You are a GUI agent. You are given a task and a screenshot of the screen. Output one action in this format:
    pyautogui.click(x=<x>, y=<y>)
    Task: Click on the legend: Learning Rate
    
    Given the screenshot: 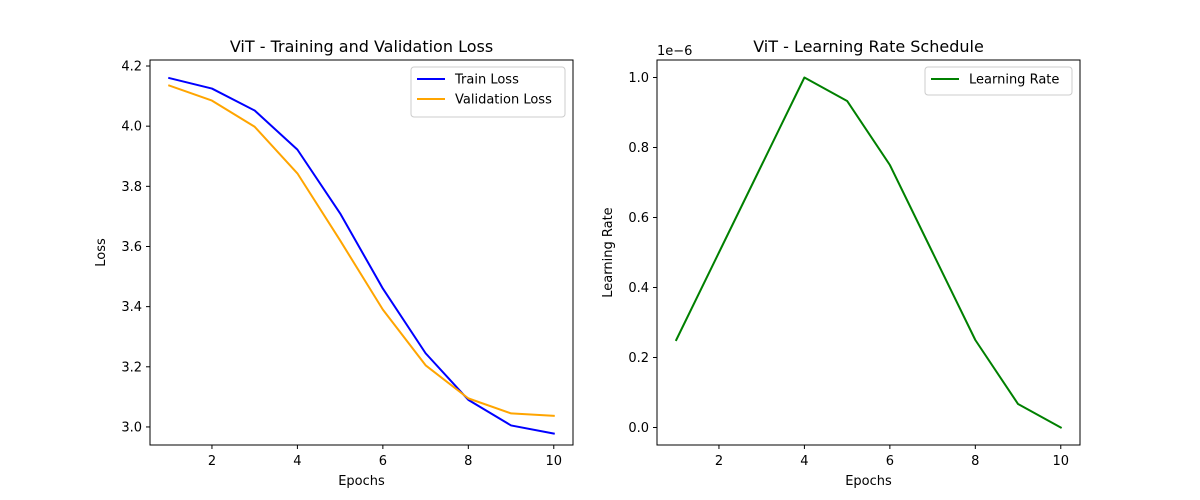 What is the action you would take?
    pyautogui.click(x=998, y=81)
    